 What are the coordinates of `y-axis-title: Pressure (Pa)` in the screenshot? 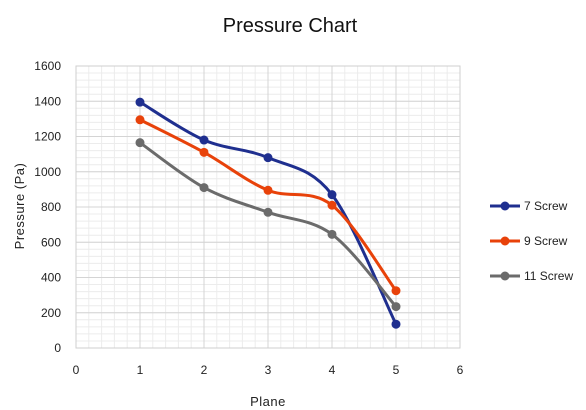 It's located at (19, 206).